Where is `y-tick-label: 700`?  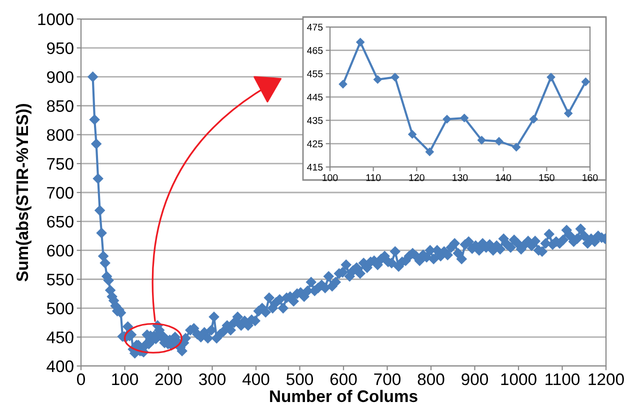 y-tick-label: 700 is located at coordinates (60, 192).